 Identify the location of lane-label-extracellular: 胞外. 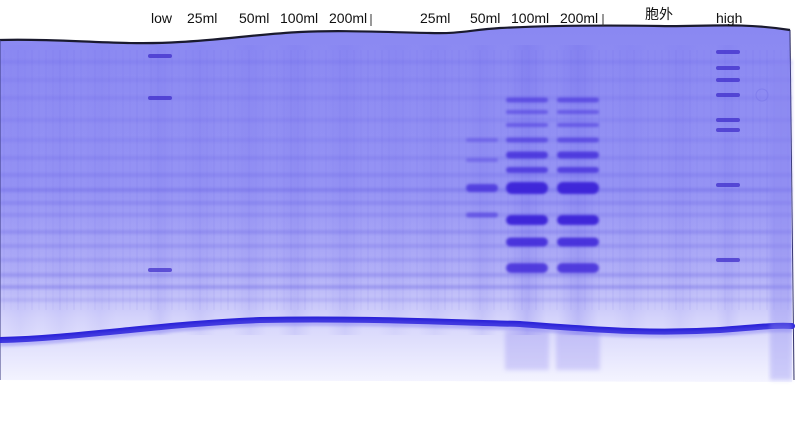
(659, 15).